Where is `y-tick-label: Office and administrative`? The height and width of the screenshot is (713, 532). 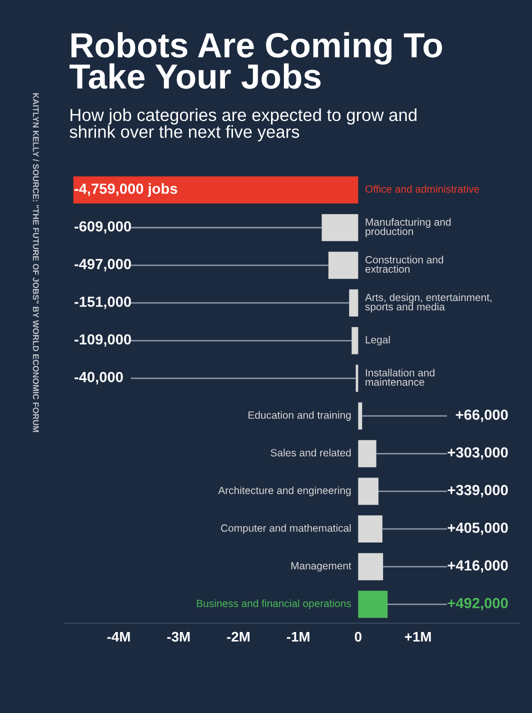
y-tick-label: Office and administrative is located at coordinates (422, 189).